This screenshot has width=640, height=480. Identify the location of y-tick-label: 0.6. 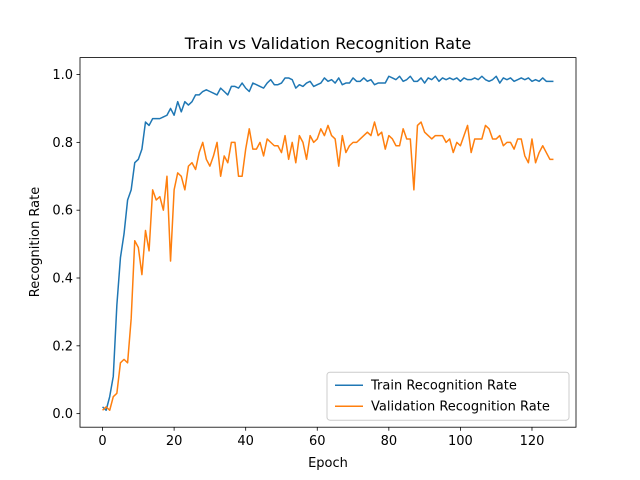
(62, 211).